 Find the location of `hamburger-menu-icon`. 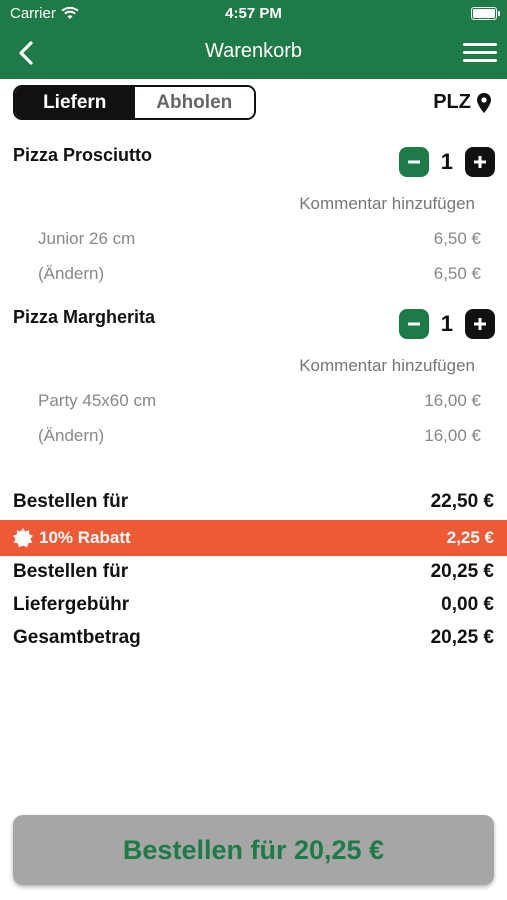

hamburger-menu-icon is located at coordinates (480, 53).